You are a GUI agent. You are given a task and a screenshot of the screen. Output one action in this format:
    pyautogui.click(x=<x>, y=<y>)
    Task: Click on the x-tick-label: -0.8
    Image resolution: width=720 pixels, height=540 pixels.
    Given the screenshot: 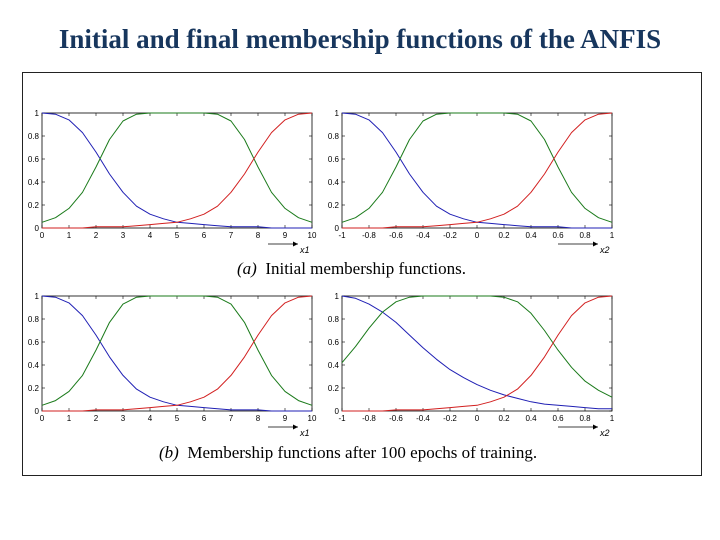 What is the action you would take?
    pyautogui.click(x=369, y=235)
    